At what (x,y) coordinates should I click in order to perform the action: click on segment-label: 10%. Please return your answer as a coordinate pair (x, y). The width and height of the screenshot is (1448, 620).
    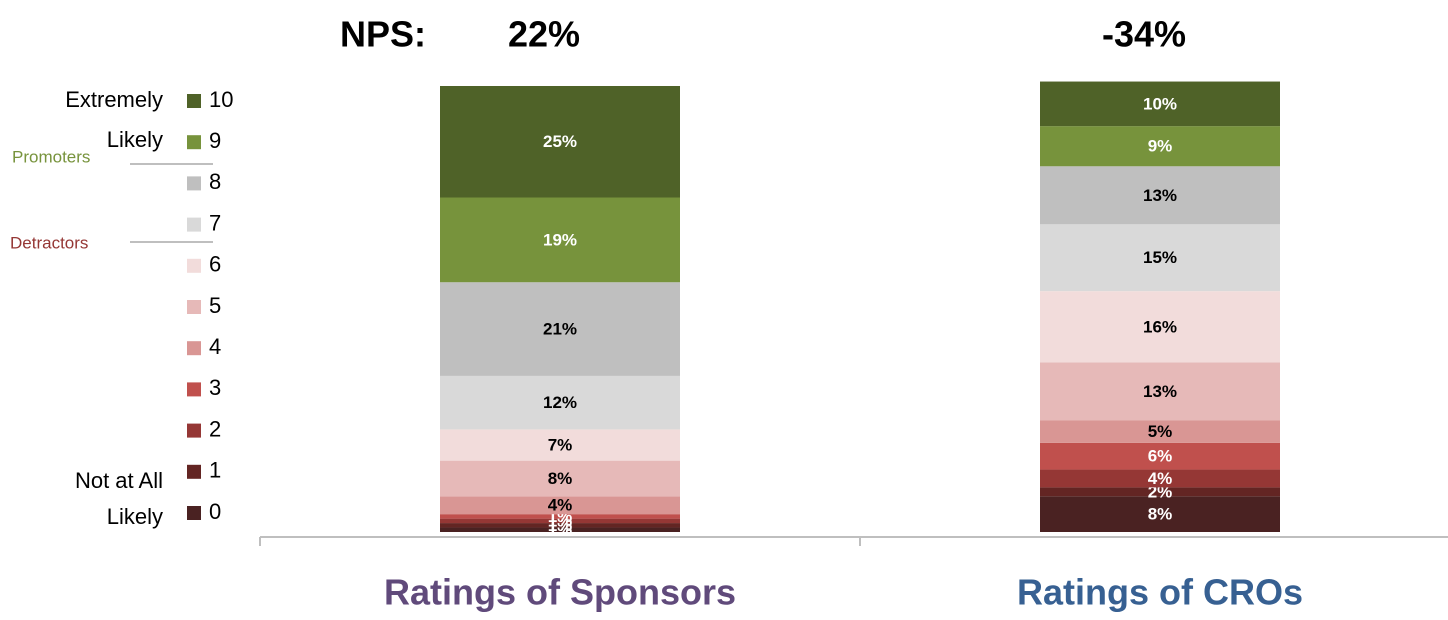
    Looking at the image, I should click on (1160, 103).